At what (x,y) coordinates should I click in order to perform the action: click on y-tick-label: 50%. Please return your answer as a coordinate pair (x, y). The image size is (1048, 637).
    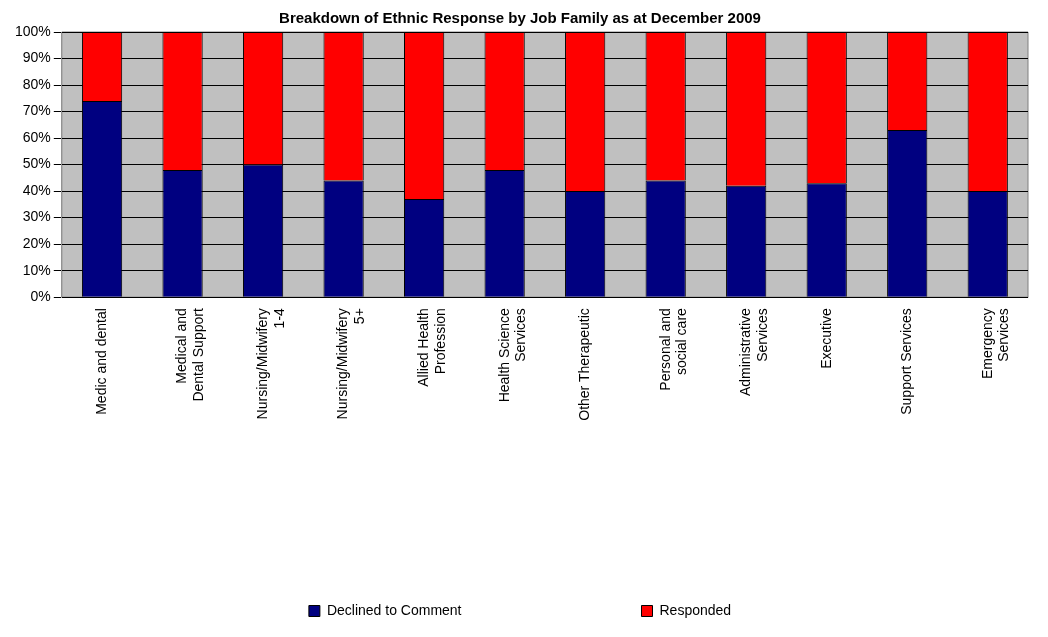
    Looking at the image, I should click on (36, 163).